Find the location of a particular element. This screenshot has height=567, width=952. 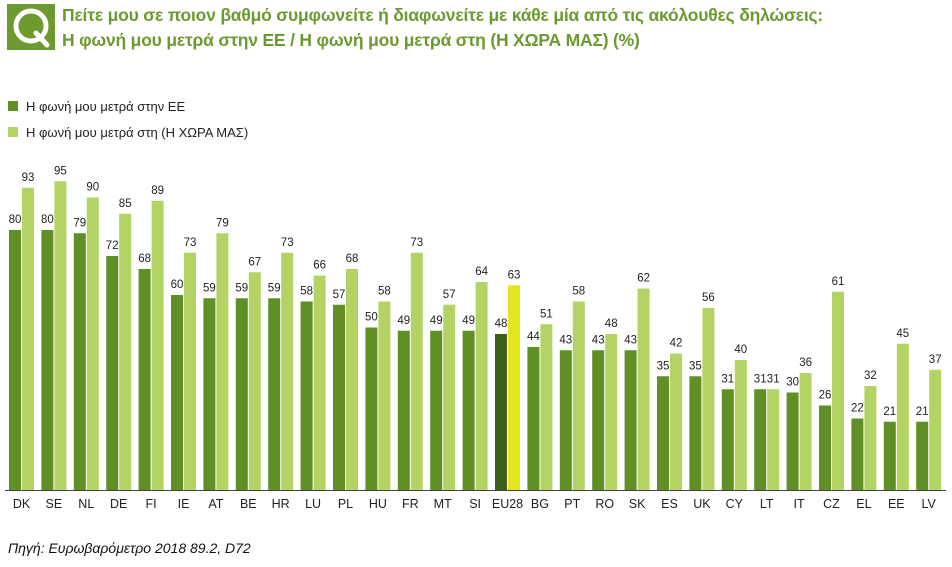

category-label-bg: BG is located at coordinates (540, 504).